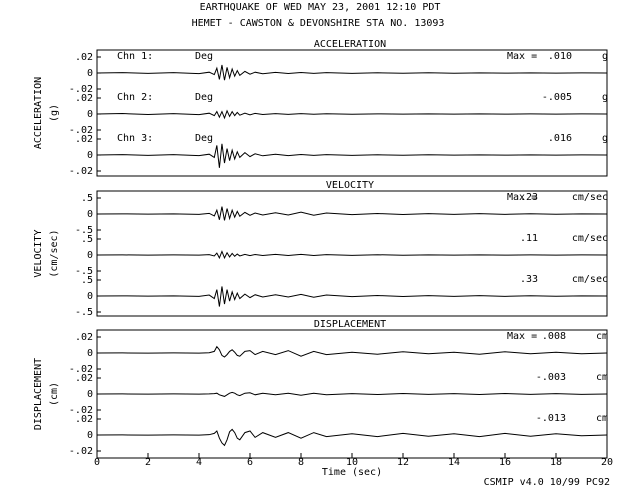 The width and height of the screenshot is (640, 491). I want to click on x-tick-label: 12, so click(403, 462).